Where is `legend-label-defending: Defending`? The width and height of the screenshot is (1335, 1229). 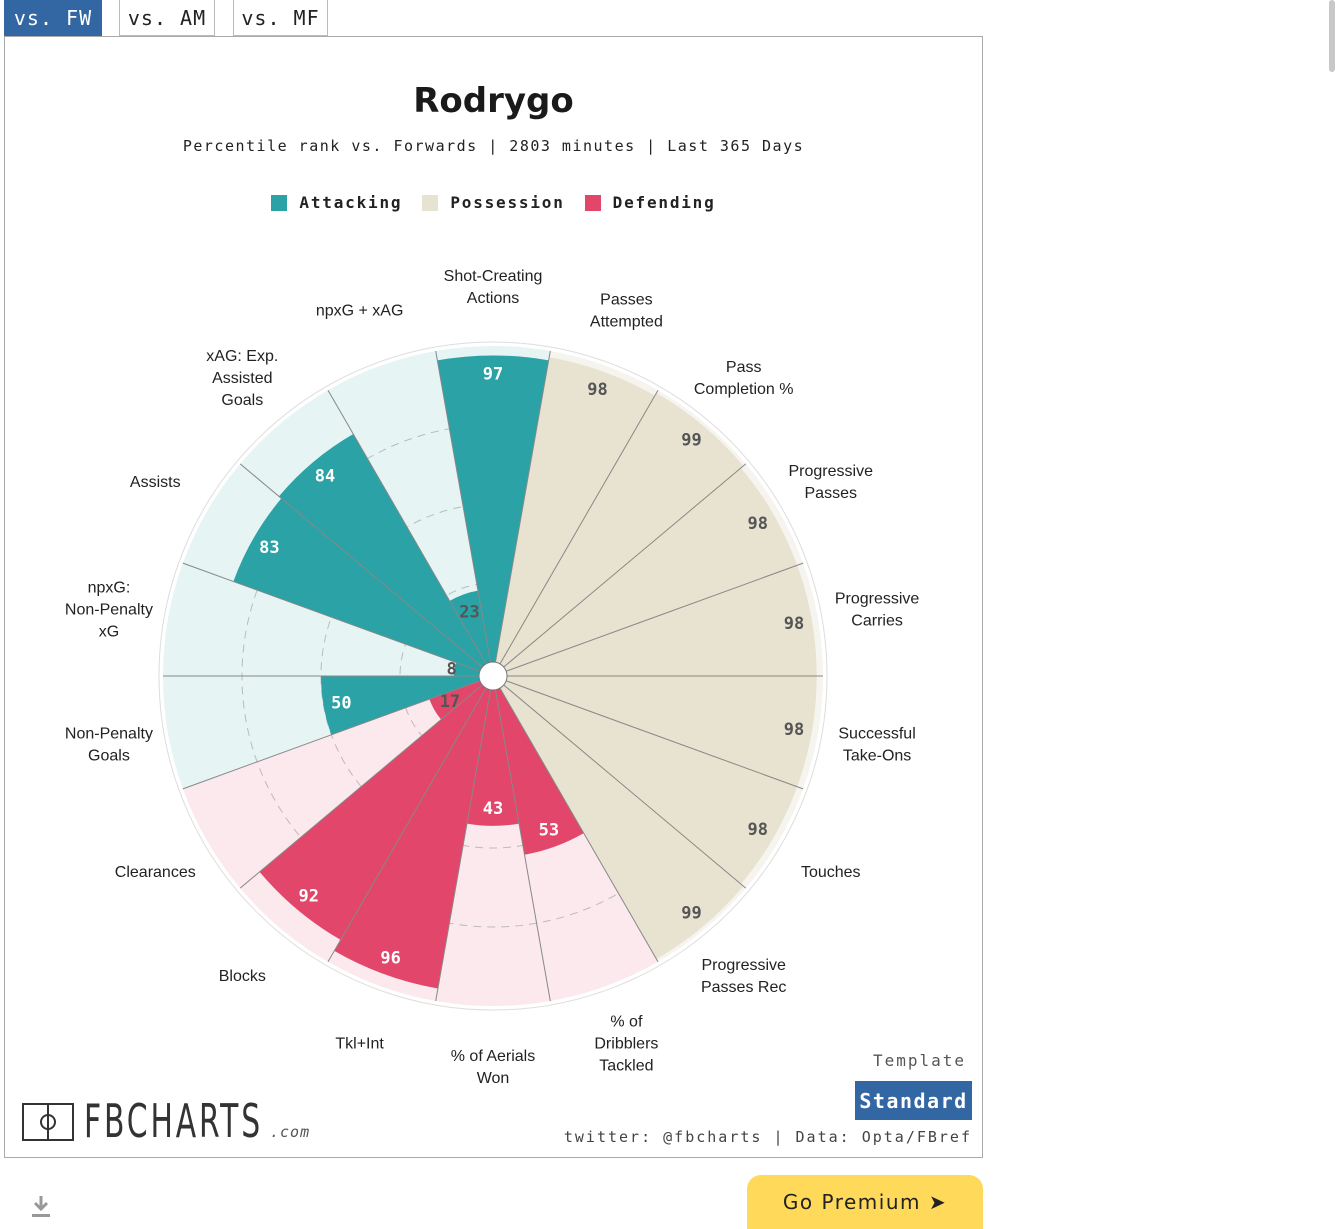 legend-label-defending: Defending is located at coordinates (664, 202).